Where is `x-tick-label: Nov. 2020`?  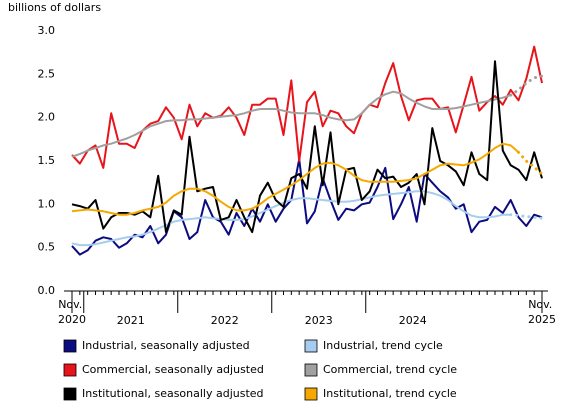 x-tick-label: Nov. 2020 is located at coordinates (72, 312).